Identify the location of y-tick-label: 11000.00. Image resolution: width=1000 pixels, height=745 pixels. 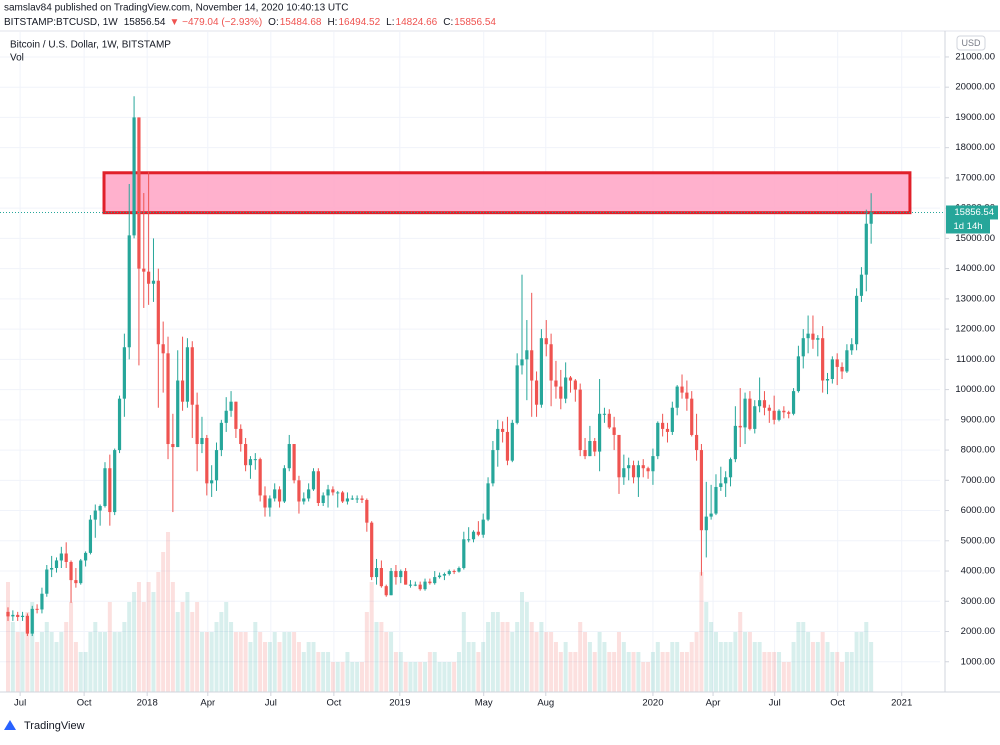
(975, 359).